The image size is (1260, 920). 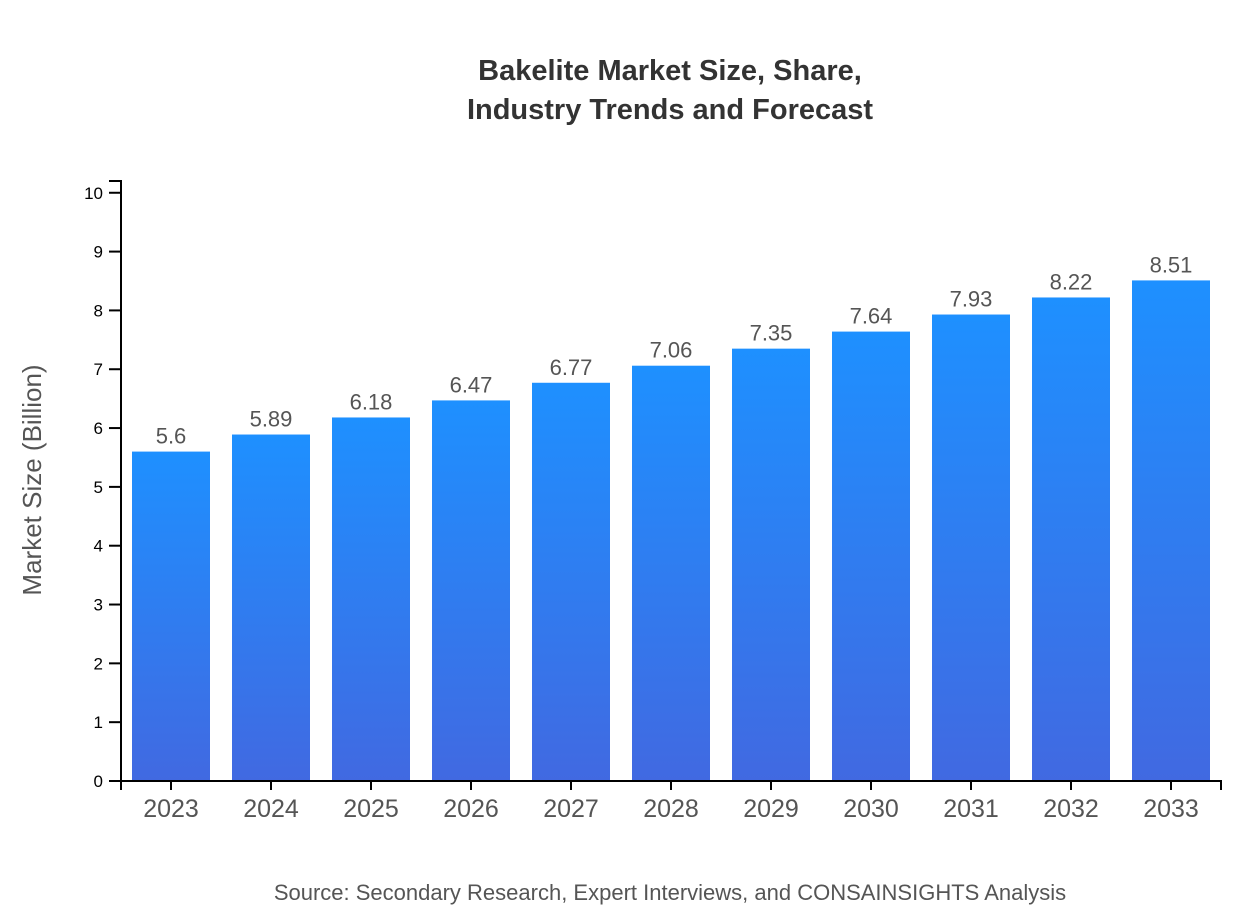 What do you see at coordinates (171, 436) in the screenshot?
I see `data-label-2023: 5.6` at bounding box center [171, 436].